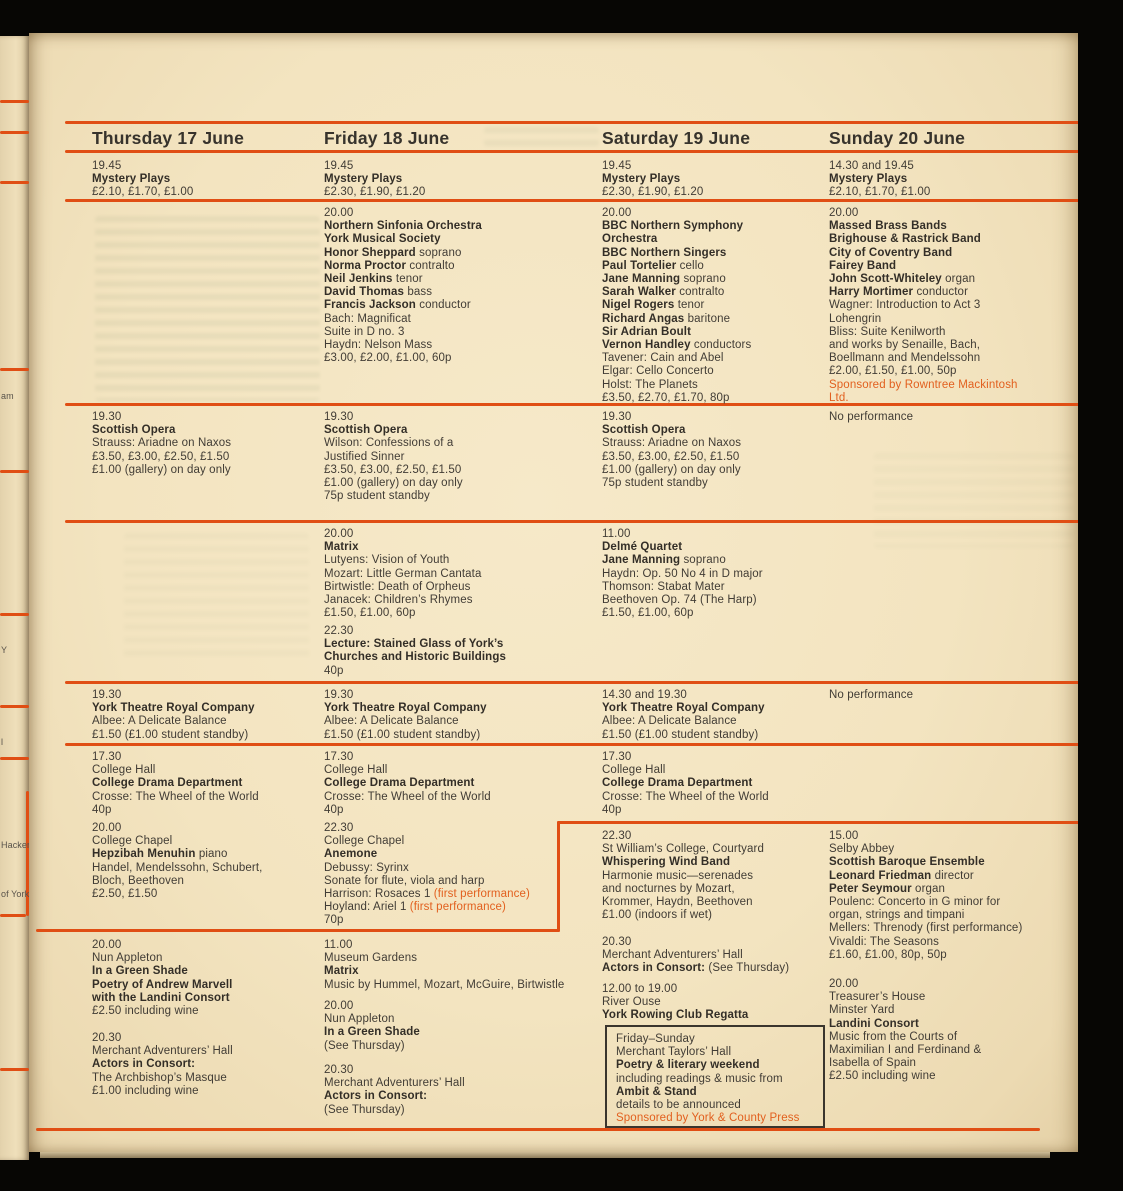  What do you see at coordinates (676, 332) in the screenshot?
I see `text-line: Sir Adrian Boult` at bounding box center [676, 332].